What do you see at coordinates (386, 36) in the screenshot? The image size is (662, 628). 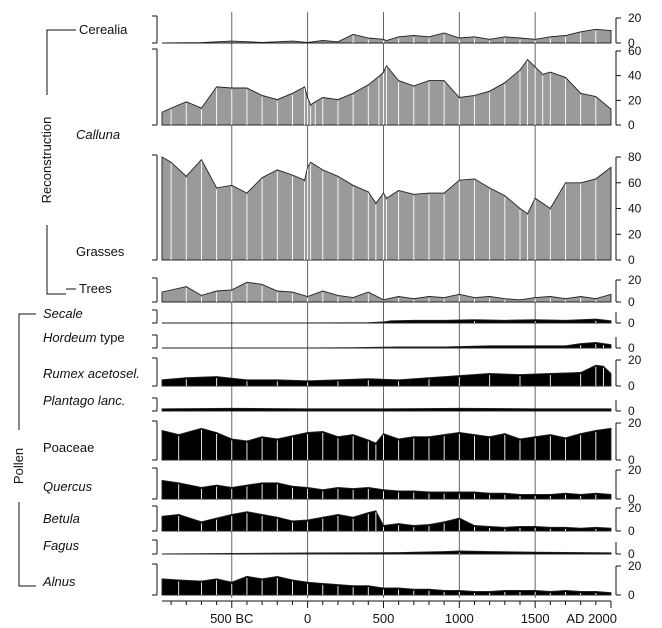 I see `series-area-cerealia` at bounding box center [386, 36].